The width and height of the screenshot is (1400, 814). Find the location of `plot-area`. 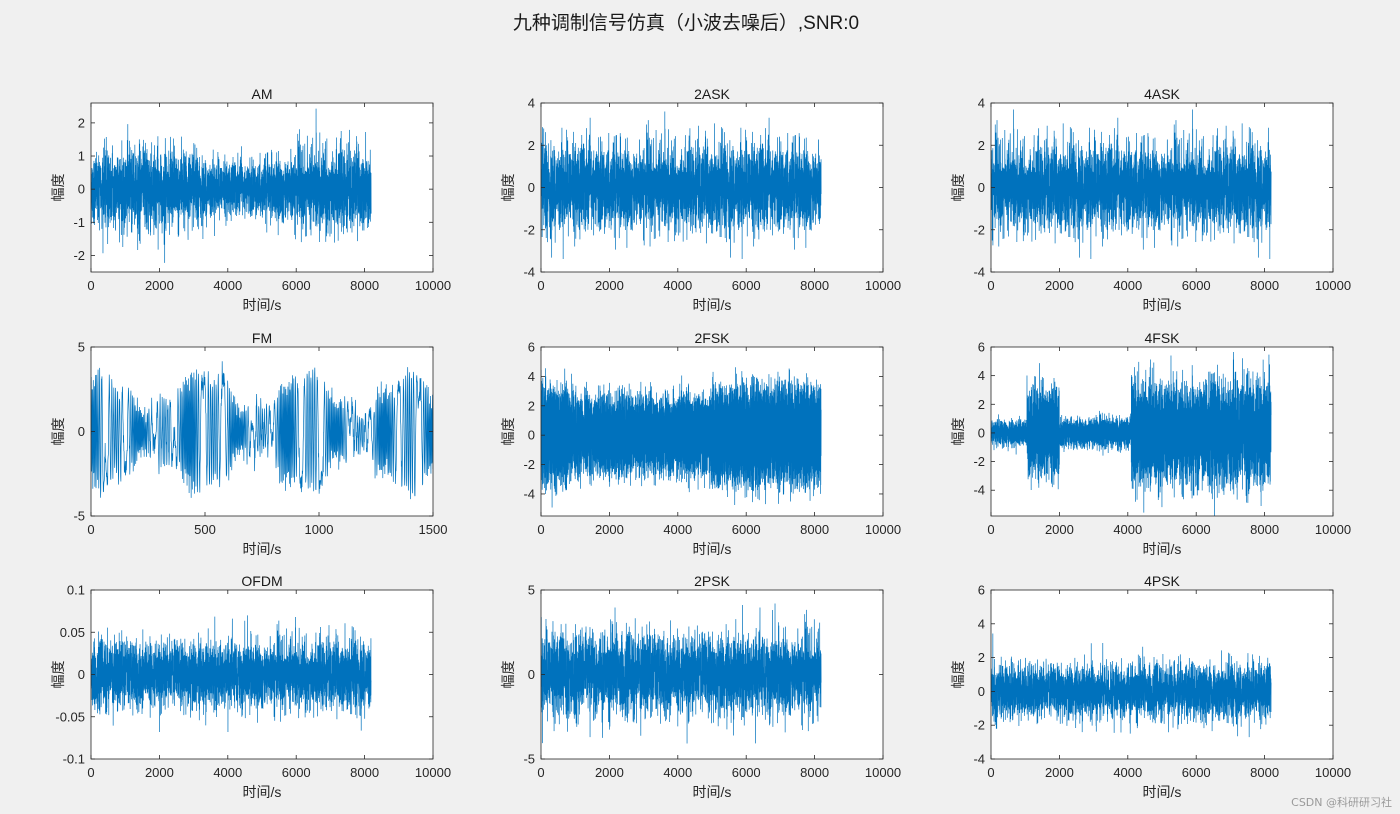

plot-area is located at coordinates (1162, 674).